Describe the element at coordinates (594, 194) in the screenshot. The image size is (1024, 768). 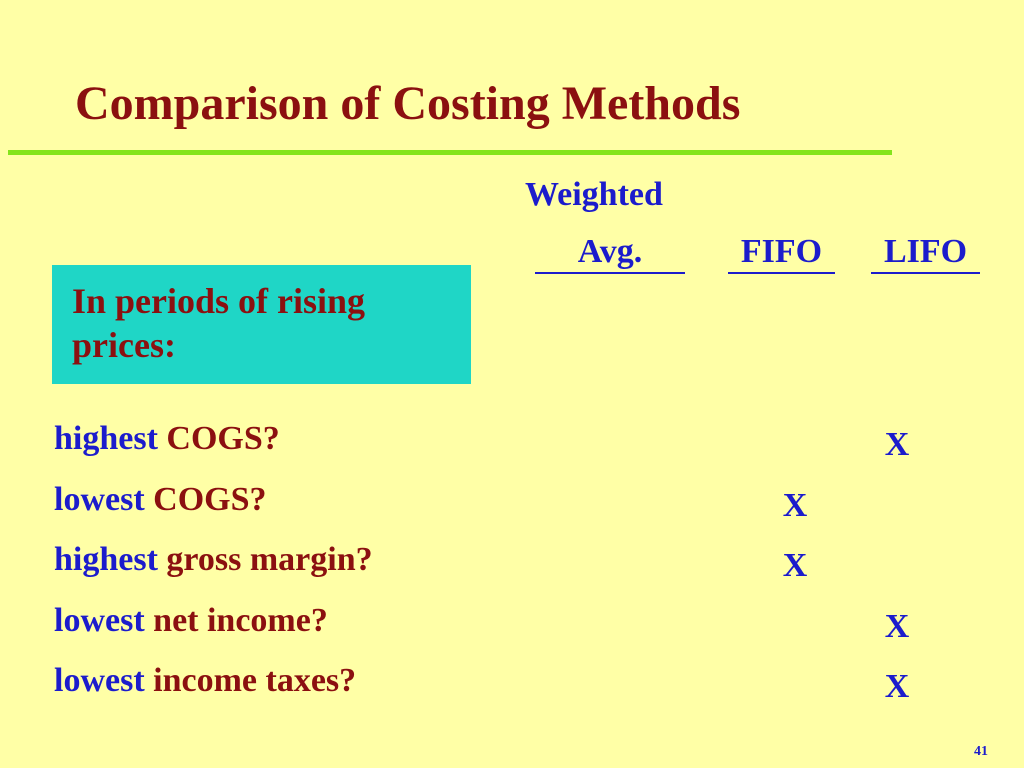
I see `column-header: Weighted` at that location.